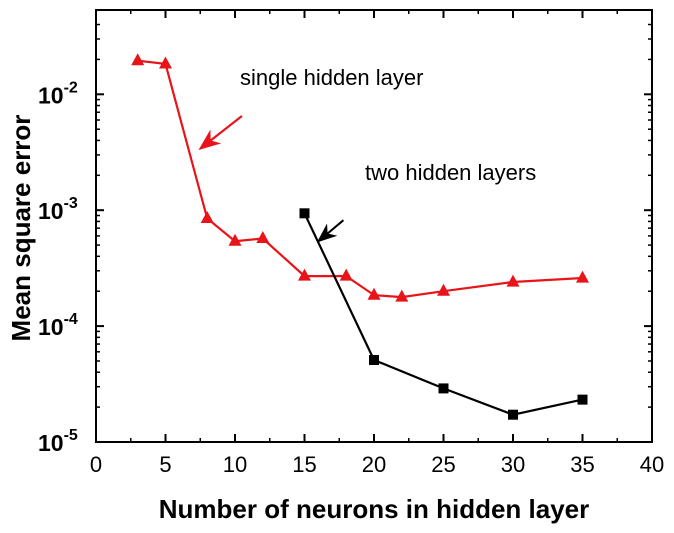  I want to click on y-tick-label: 10⁻⁵, so click(58, 441).